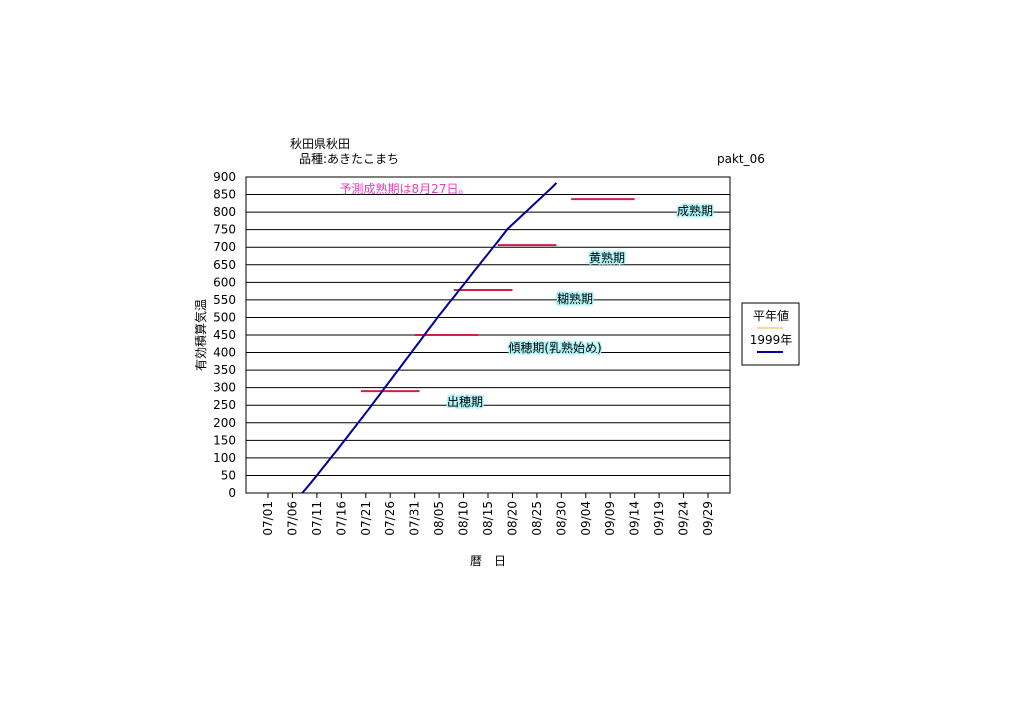 The image size is (1024, 728). Describe the element at coordinates (771, 315) in the screenshot. I see `legend-label: 平年値` at that location.